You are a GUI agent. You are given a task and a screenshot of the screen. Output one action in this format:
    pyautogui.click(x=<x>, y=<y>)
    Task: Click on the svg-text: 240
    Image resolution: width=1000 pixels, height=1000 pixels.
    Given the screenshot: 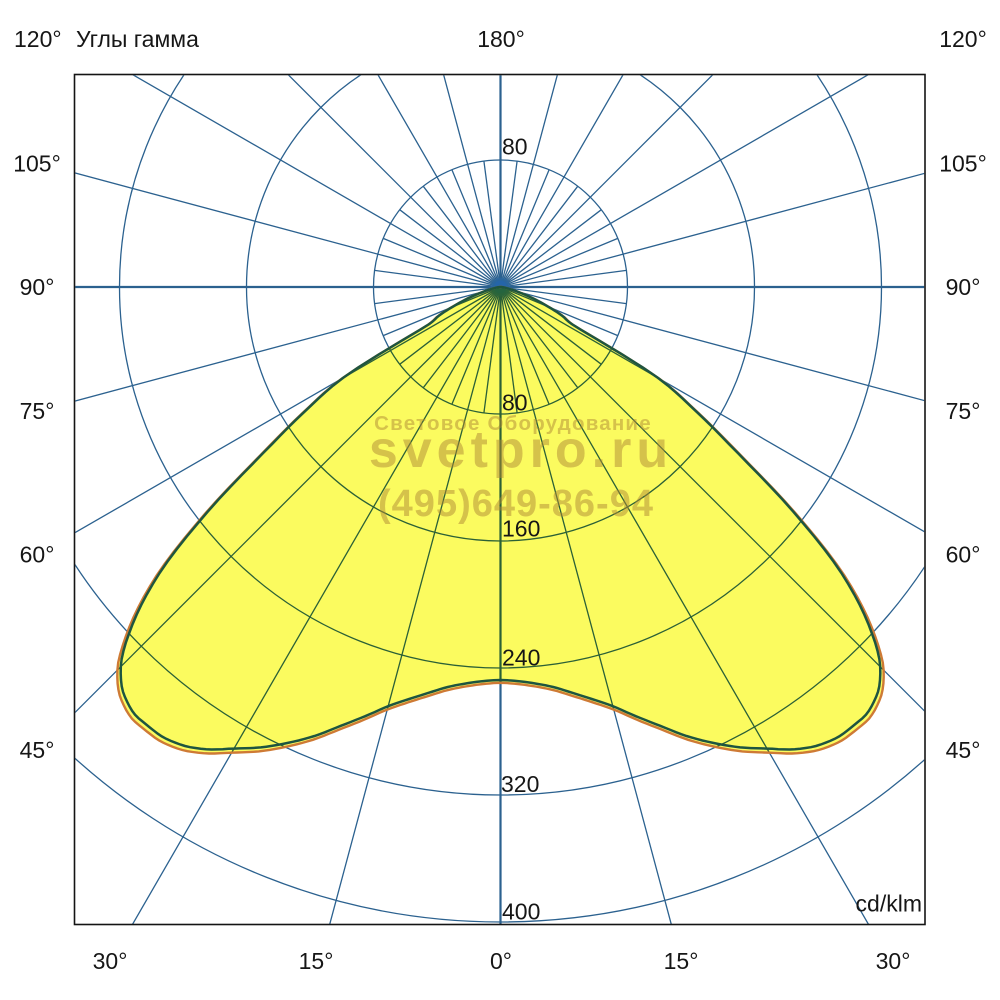 What is the action you would take?
    pyautogui.click(x=521, y=658)
    